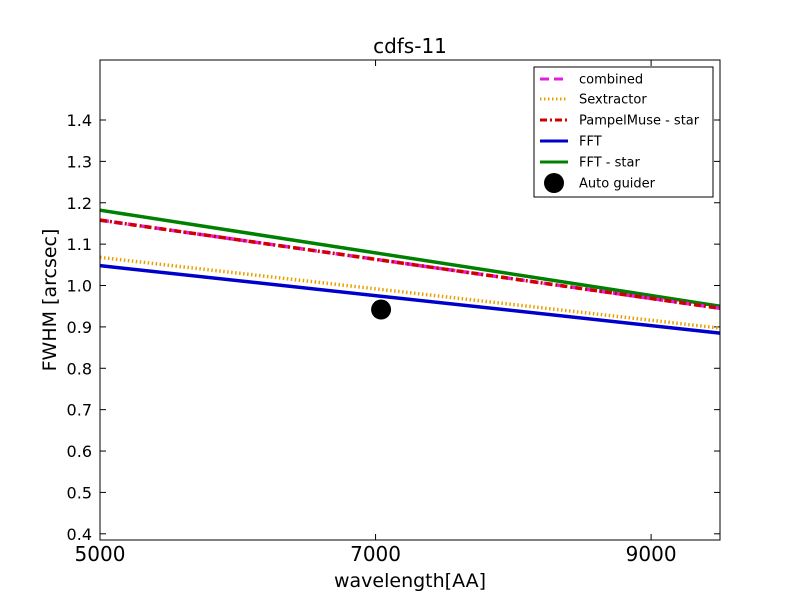 This screenshot has height=600, width=800. What do you see at coordinates (79, 120) in the screenshot?
I see `y-tick-label: 1.4` at bounding box center [79, 120].